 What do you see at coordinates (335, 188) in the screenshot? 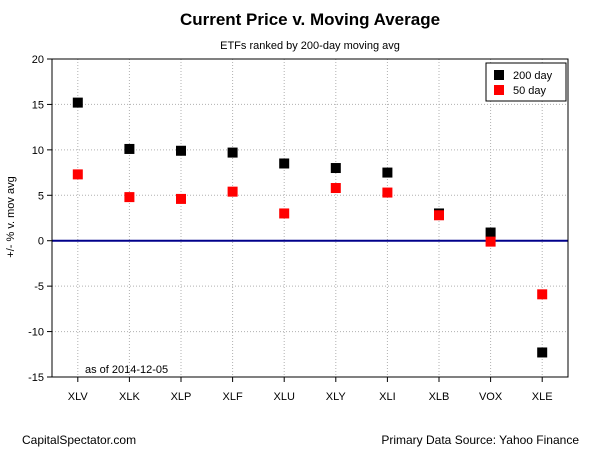
I see `point-50-day-xly` at bounding box center [335, 188].